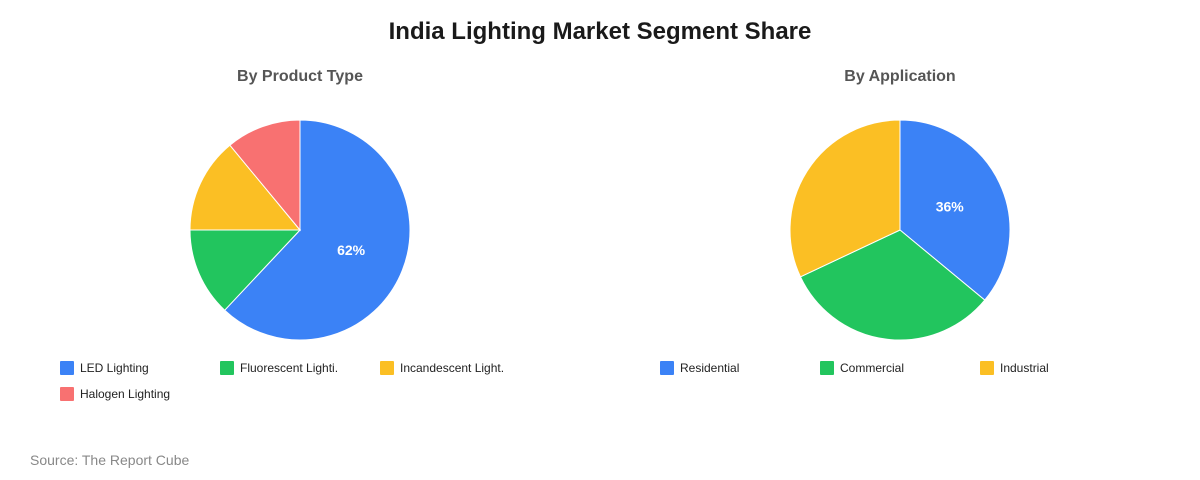  I want to click on legend-label: Commercial, so click(872, 368).